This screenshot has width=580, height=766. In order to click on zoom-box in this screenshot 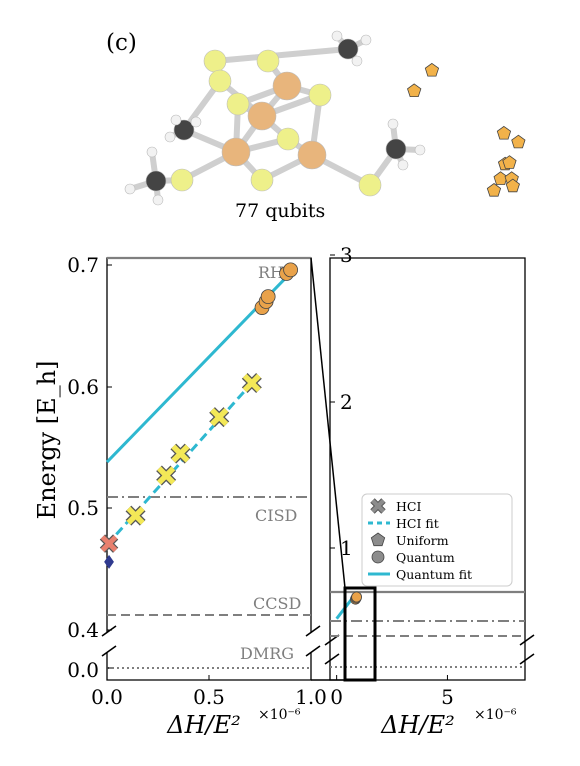, I will do `click(360, 634)`.